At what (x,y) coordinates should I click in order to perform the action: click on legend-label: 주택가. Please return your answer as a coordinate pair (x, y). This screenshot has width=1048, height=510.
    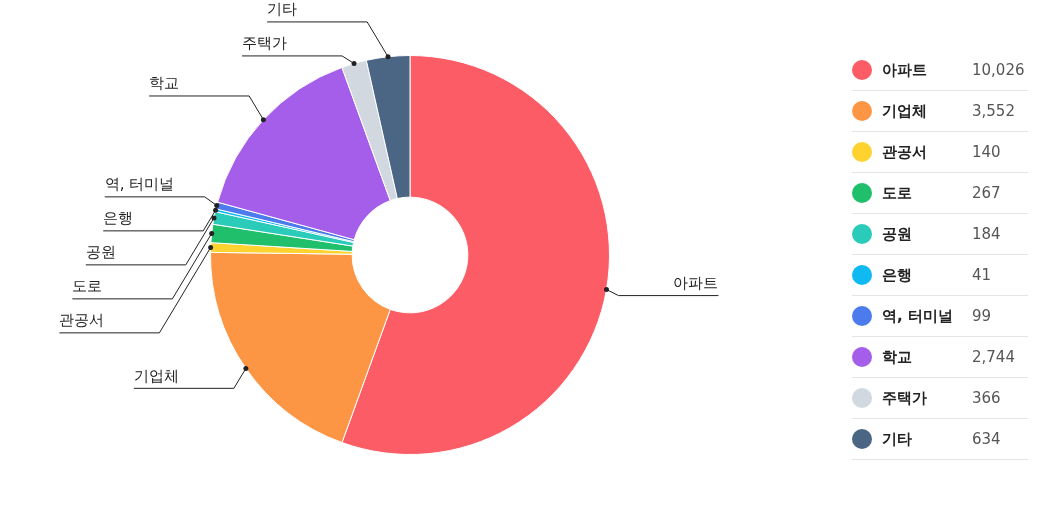
    Looking at the image, I should click on (905, 398).